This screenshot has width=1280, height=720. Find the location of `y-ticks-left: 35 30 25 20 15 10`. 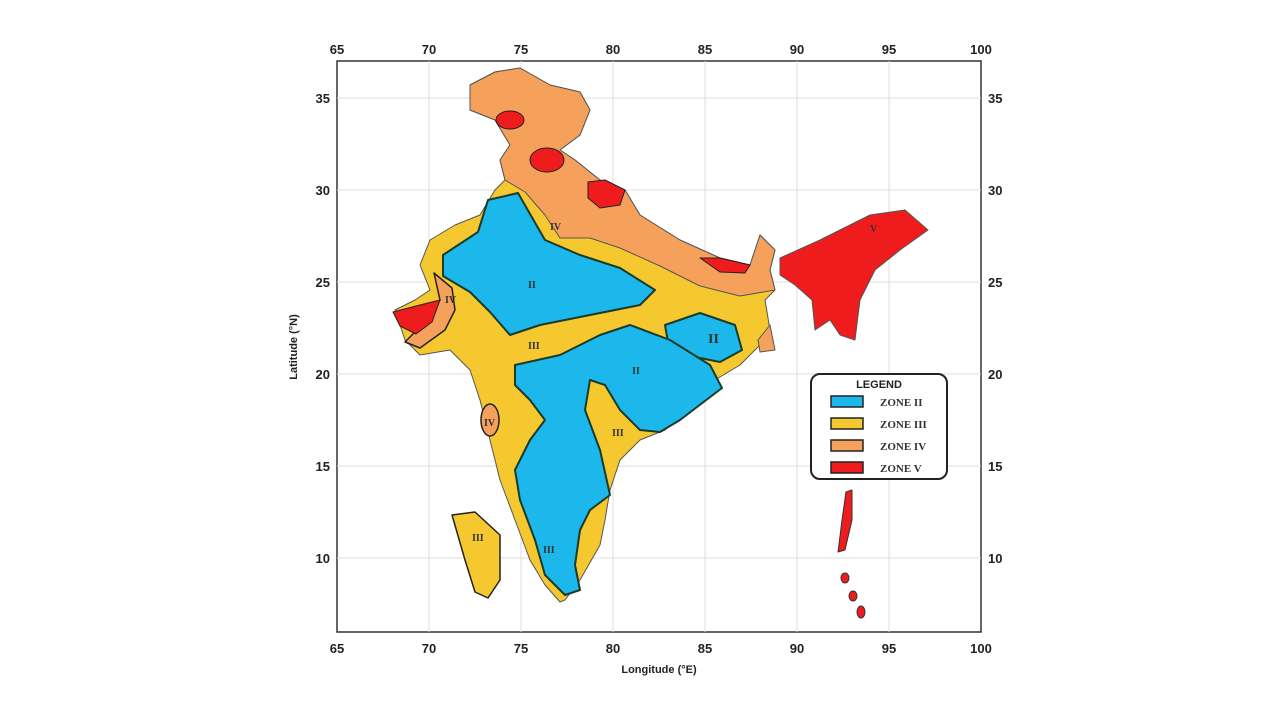

y-ticks-left: 35 30 25 20 15 10 is located at coordinates (323, 328).